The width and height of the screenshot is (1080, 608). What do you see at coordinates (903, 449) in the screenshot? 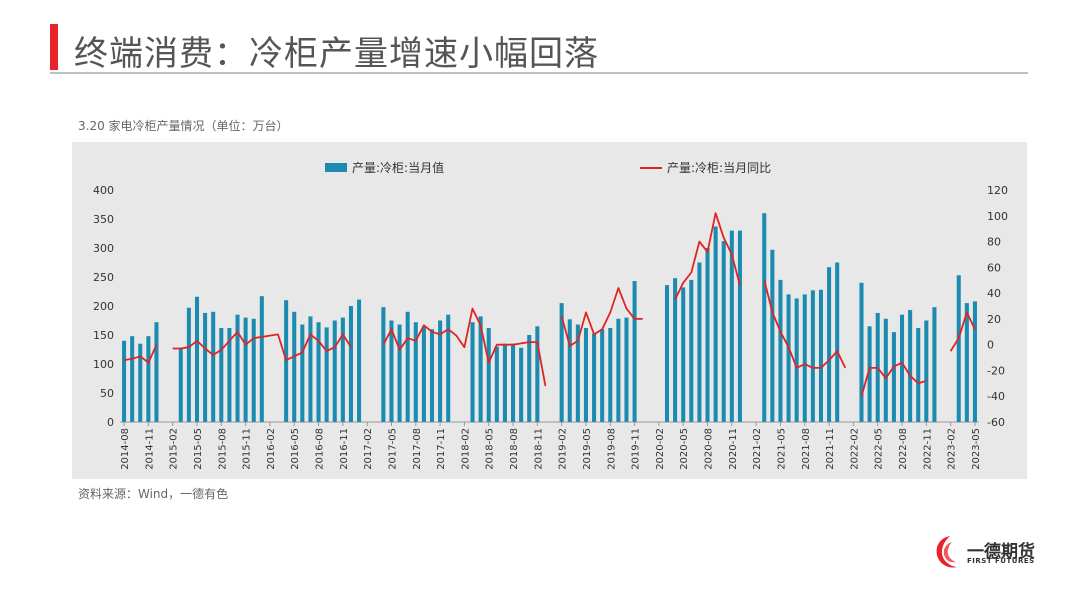
I see `x-axis-tick-label: 2022-08` at bounding box center [903, 449].